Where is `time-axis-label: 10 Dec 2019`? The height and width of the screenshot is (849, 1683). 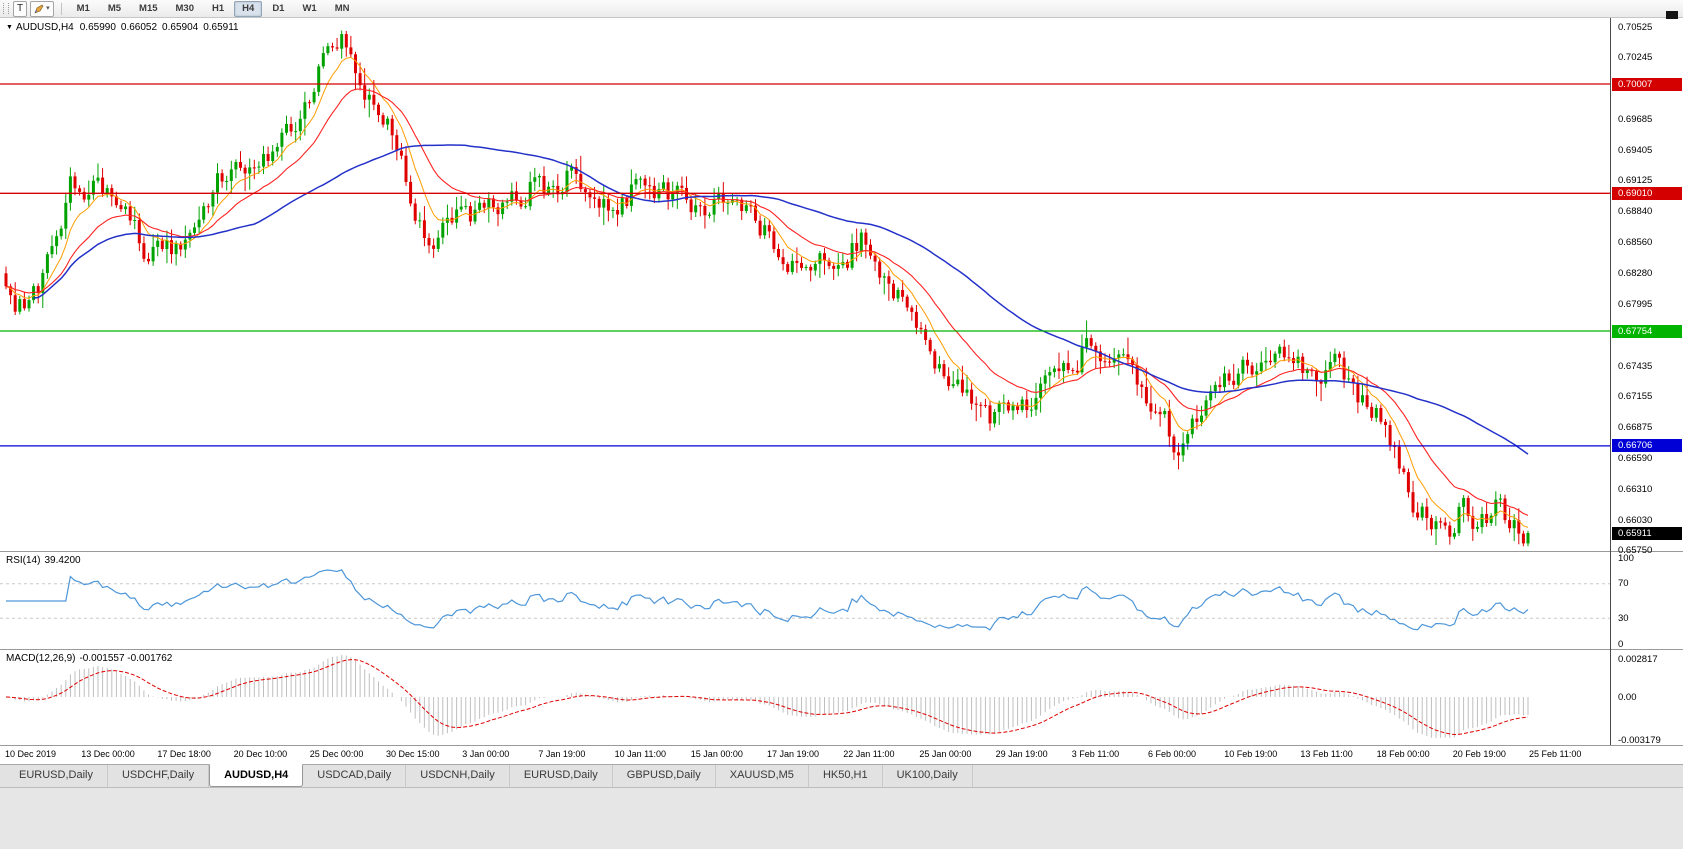 time-axis-label: 10 Dec 2019 is located at coordinates (31, 754).